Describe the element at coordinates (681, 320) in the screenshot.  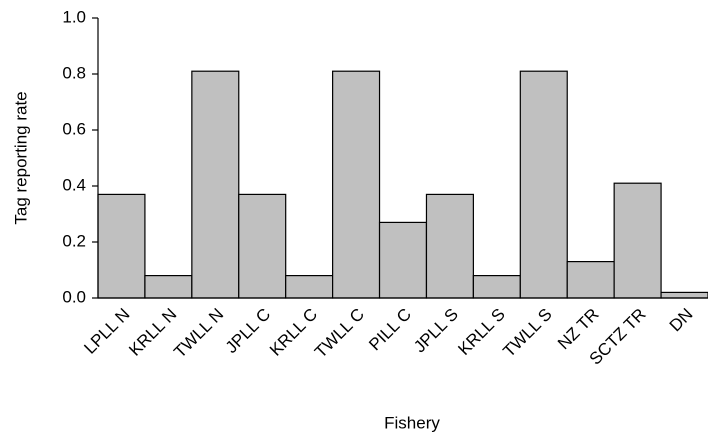
I see `x-tick-label: DN` at that location.